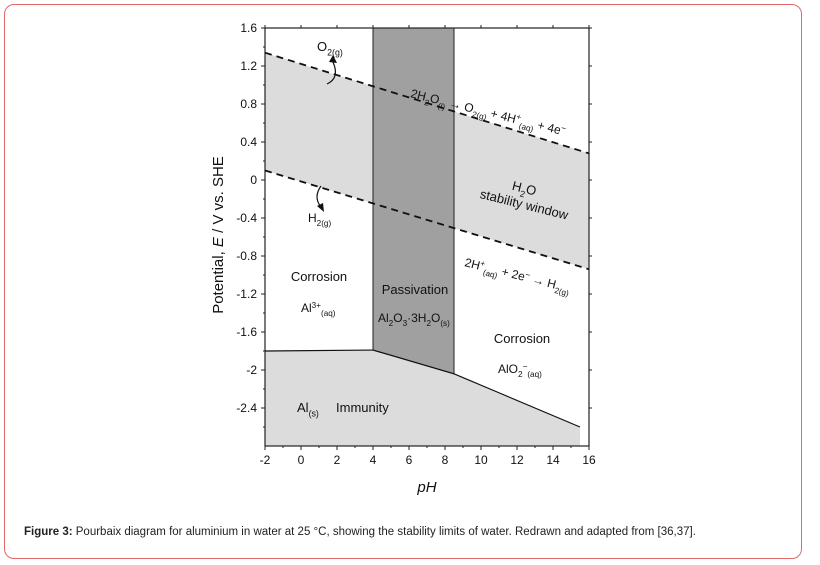 The width and height of the screenshot is (820, 565). Describe the element at coordinates (373, 460) in the screenshot. I see `x-tick-label: 4` at that location.